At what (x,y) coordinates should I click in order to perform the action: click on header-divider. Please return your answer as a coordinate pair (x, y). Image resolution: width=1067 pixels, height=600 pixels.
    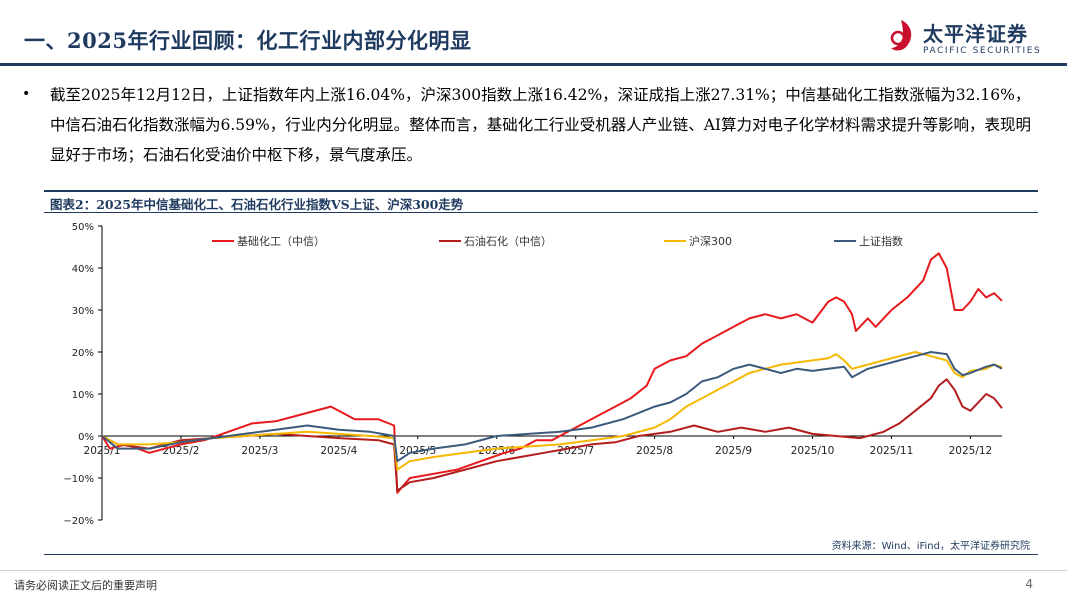
    Looking at the image, I should click on (533, 64).